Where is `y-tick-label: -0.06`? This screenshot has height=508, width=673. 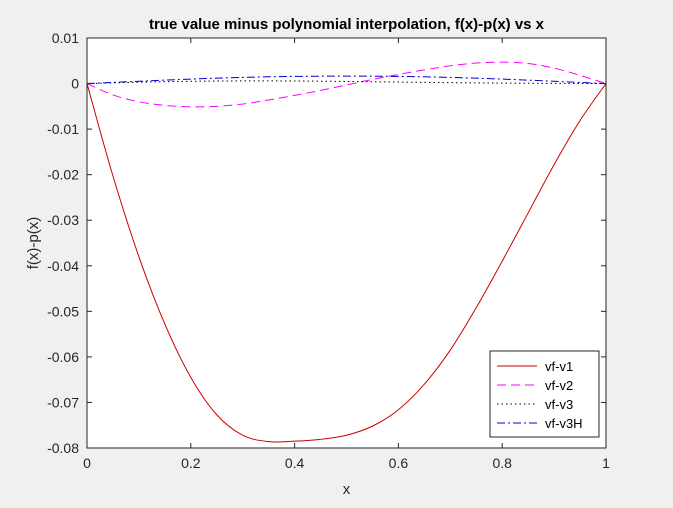 y-tick-label: -0.06 is located at coordinates (63, 357).